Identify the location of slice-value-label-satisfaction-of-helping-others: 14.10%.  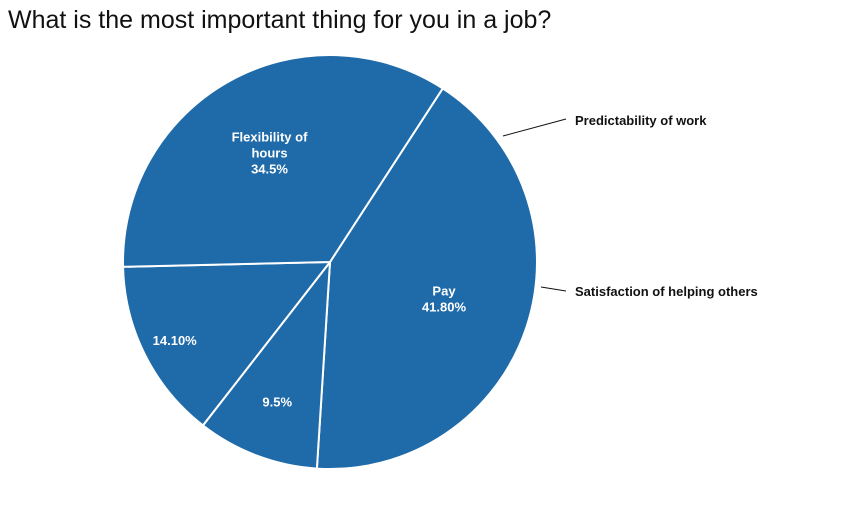
(175, 340).